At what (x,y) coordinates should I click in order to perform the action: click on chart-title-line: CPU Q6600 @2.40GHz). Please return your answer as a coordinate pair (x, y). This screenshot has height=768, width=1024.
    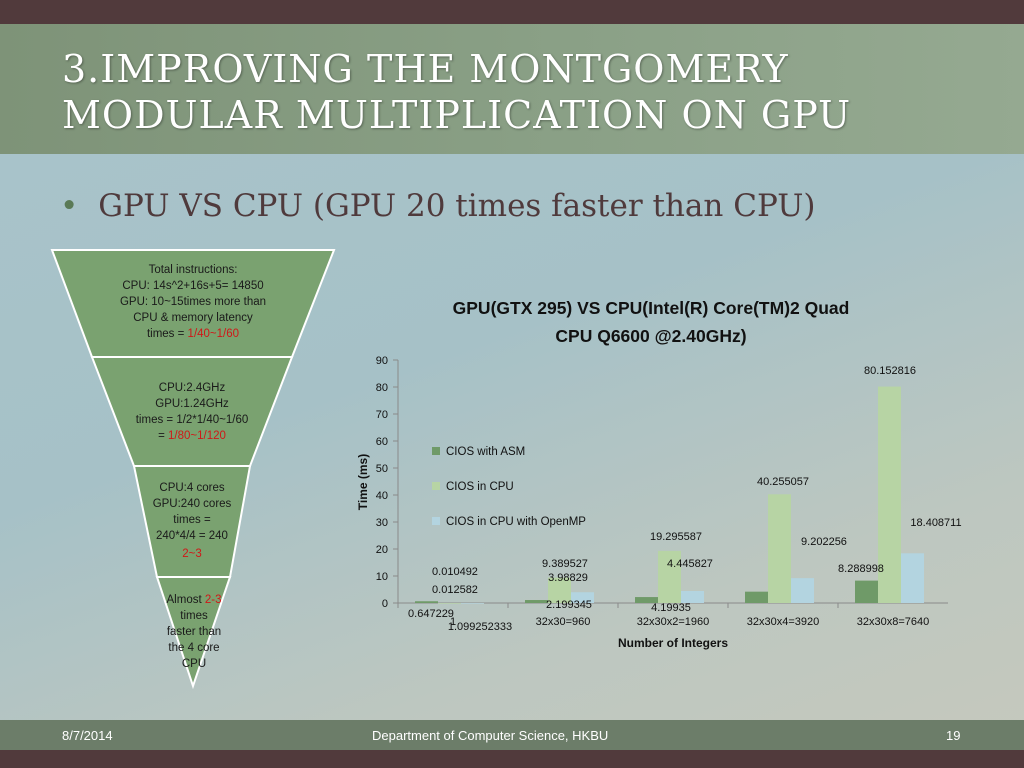
    Looking at the image, I should click on (650, 336).